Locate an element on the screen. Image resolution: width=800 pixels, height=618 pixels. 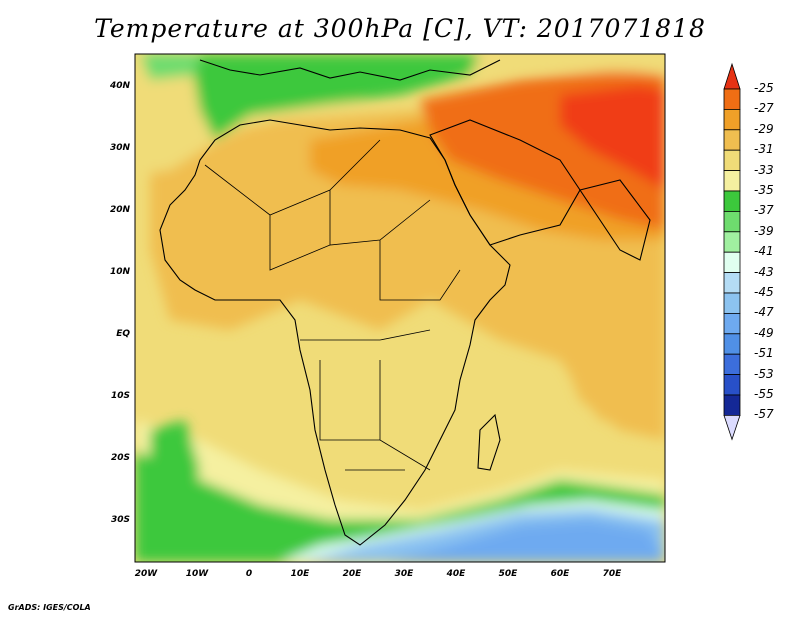
colorbar-top-arrow is located at coordinates (732, 76).